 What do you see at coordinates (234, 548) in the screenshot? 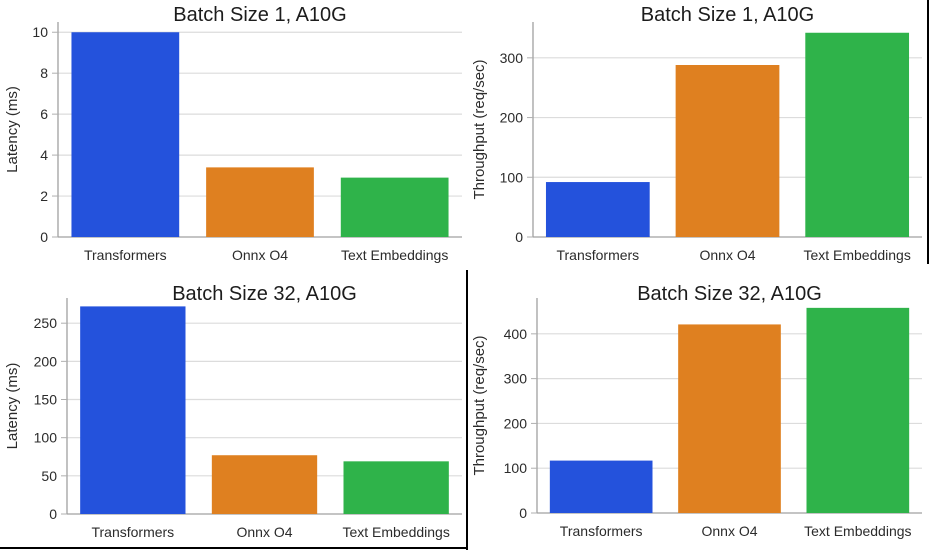
I see `divider-line-horizontal-bottom-left` at bounding box center [234, 548].